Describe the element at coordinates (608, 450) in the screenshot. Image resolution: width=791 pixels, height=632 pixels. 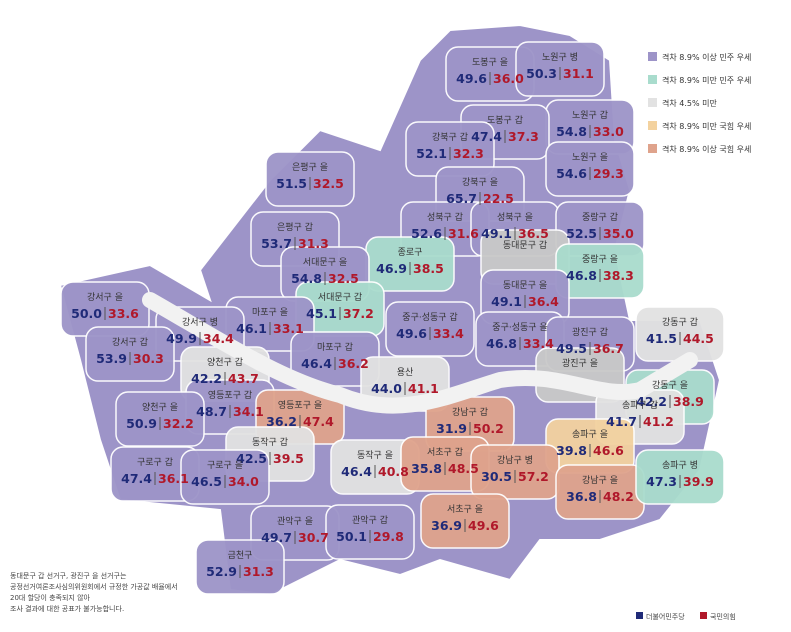
I see `ppp-value: 46.6` at that location.